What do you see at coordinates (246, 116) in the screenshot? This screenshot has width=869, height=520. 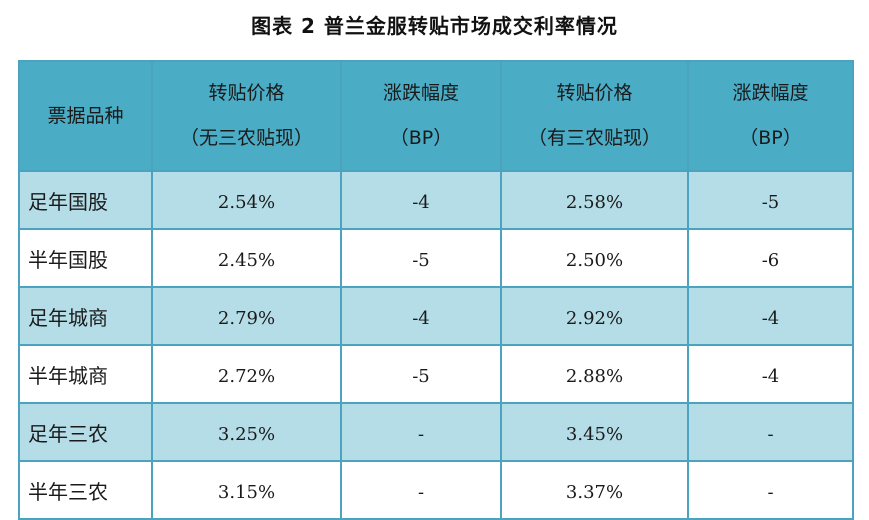 I see `header-price-no-sannong: 转贴价格 （无三农贴现）` at bounding box center [246, 116].